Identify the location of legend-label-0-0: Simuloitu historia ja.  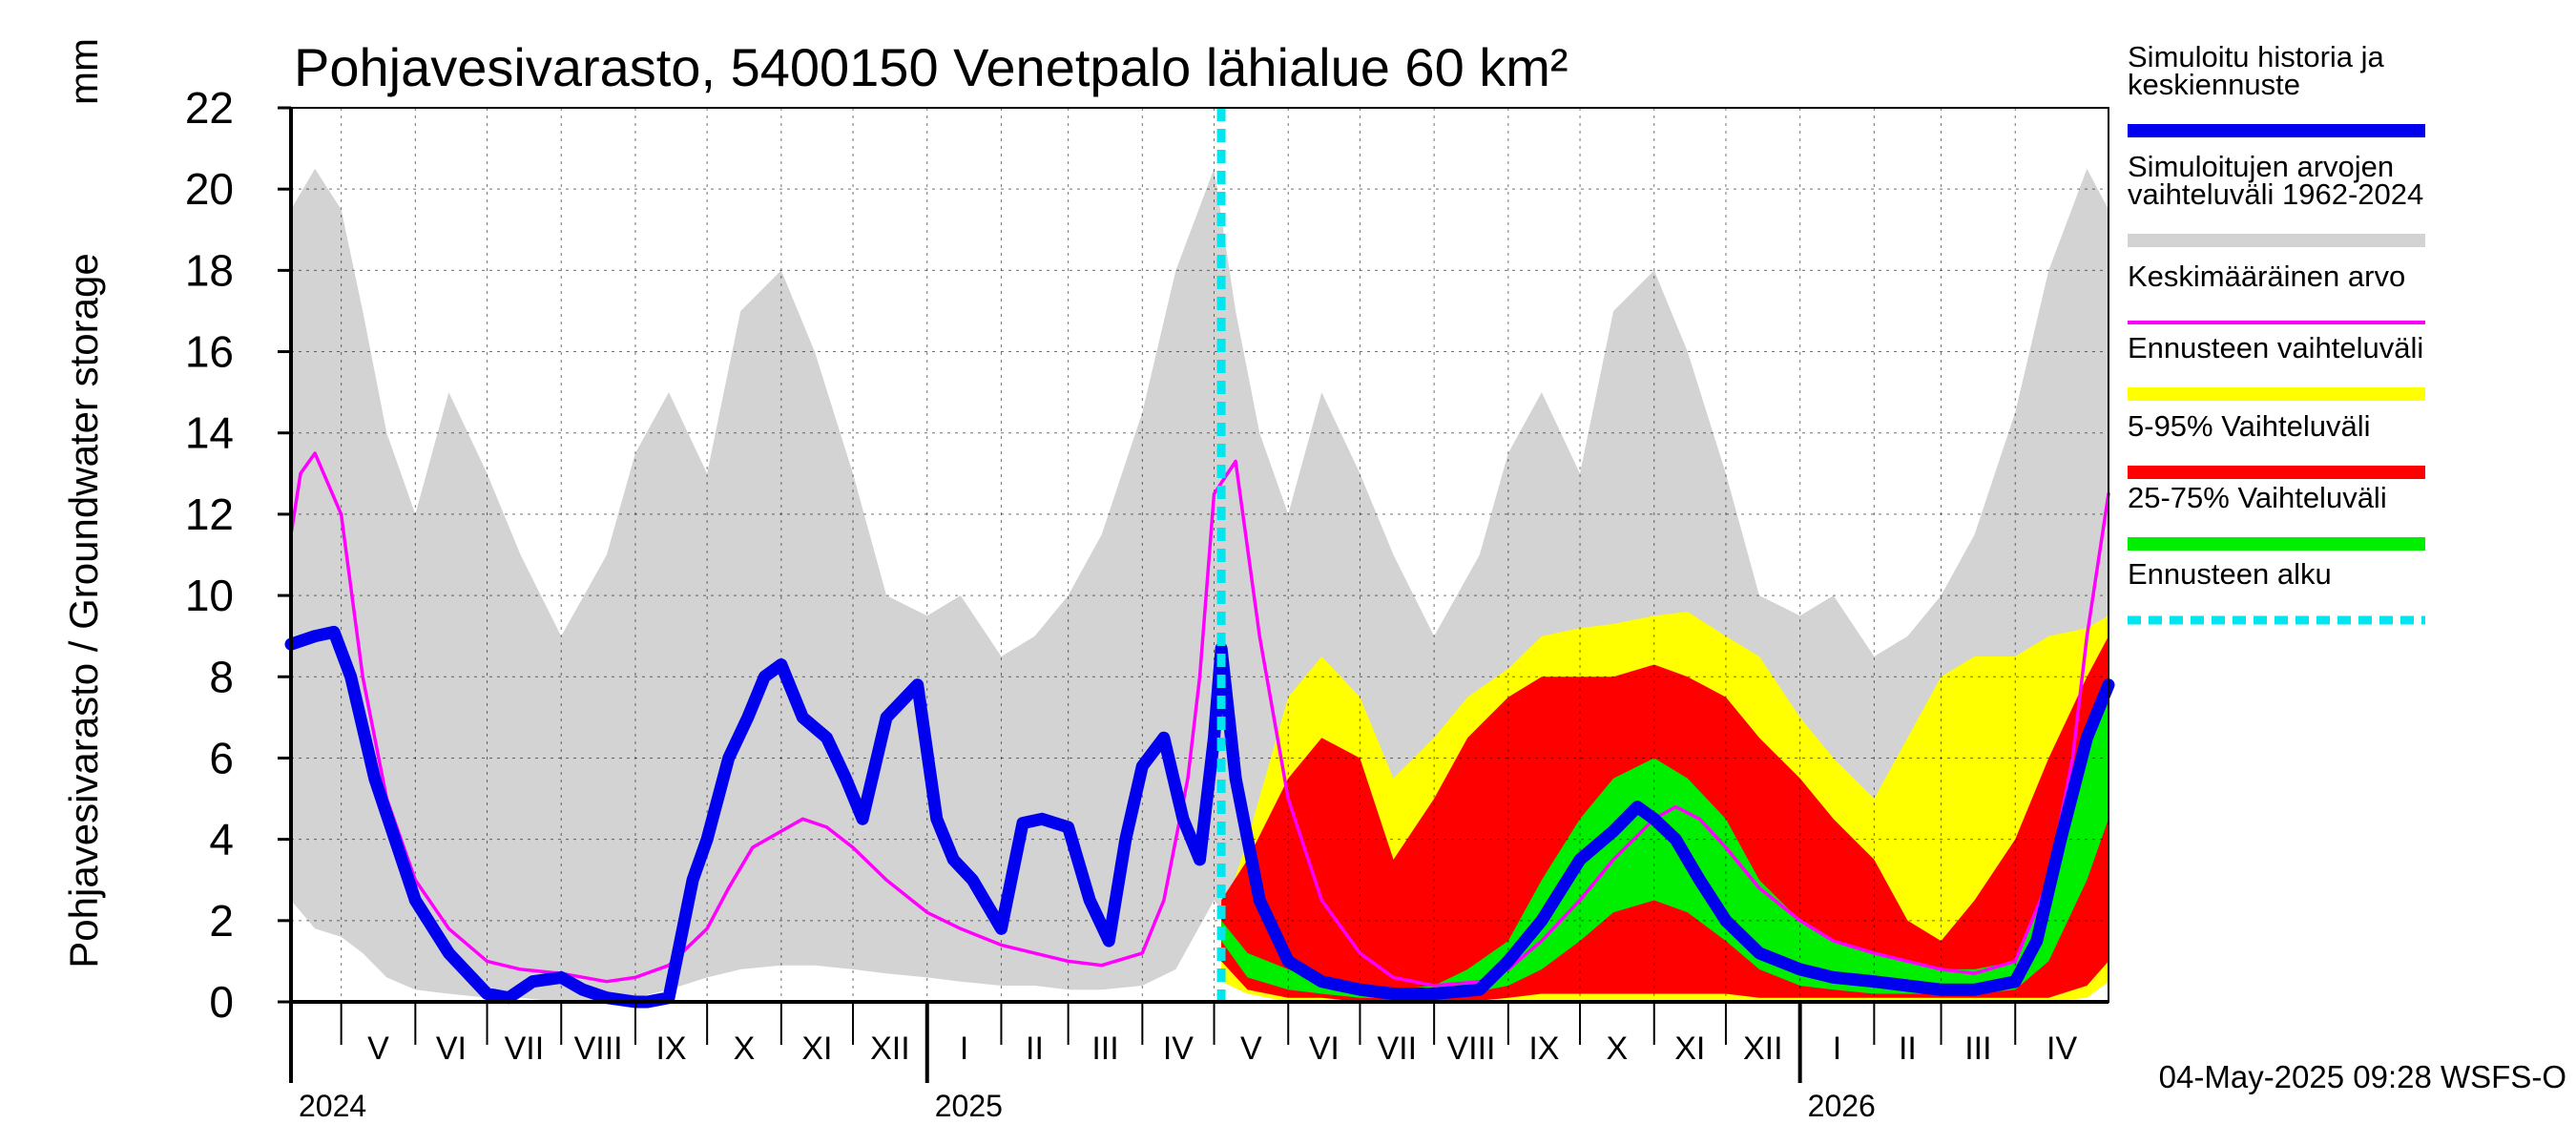
(2256, 56).